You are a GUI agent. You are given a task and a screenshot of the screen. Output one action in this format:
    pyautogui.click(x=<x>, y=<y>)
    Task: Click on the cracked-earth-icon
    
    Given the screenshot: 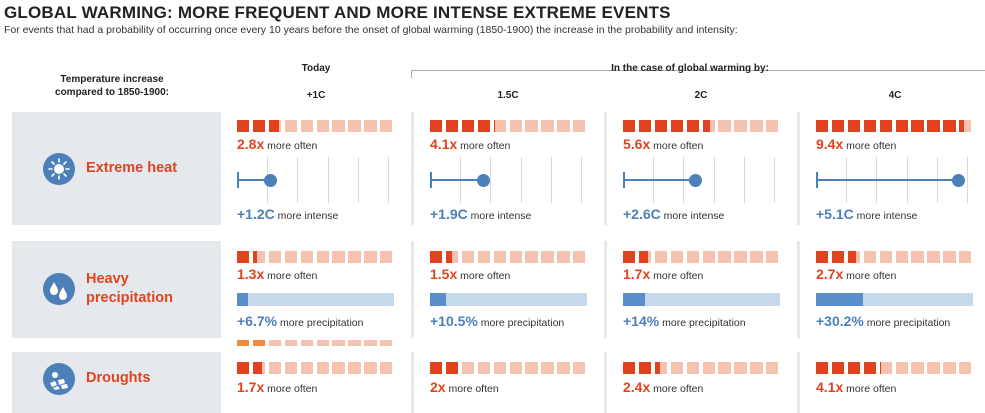 What is the action you would take?
    pyautogui.click(x=59, y=379)
    